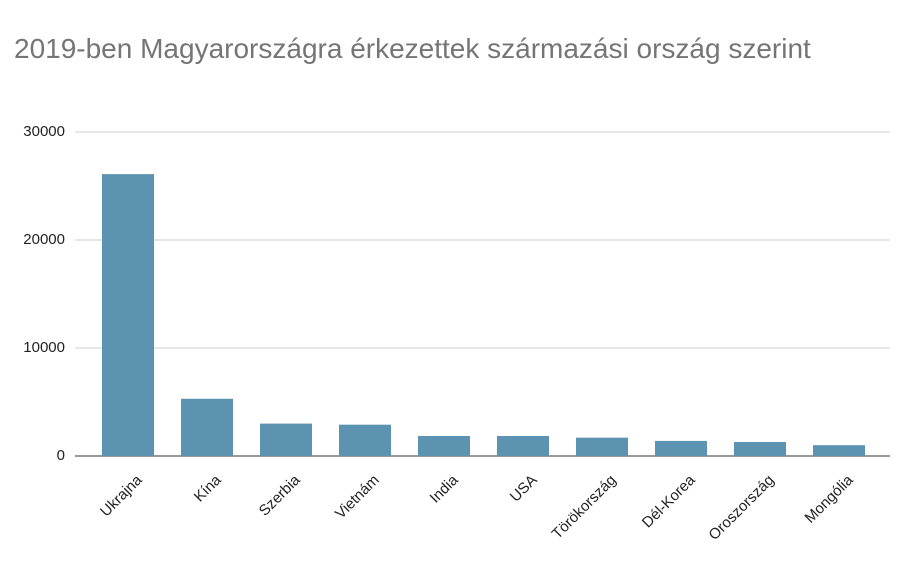  What do you see at coordinates (44, 131) in the screenshot?
I see `y-tick-label: 30000` at bounding box center [44, 131].